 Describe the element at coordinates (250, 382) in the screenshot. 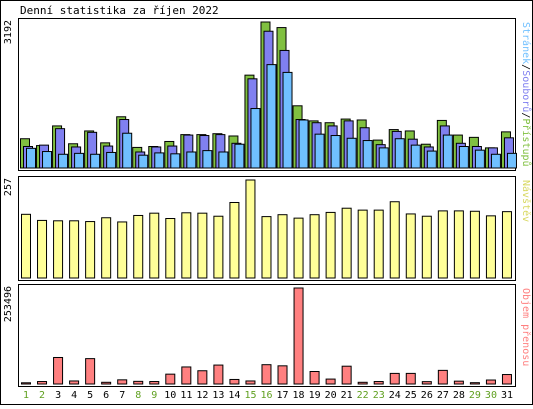

I see `bar-transfer-Objem-přenosu-15` at that location.